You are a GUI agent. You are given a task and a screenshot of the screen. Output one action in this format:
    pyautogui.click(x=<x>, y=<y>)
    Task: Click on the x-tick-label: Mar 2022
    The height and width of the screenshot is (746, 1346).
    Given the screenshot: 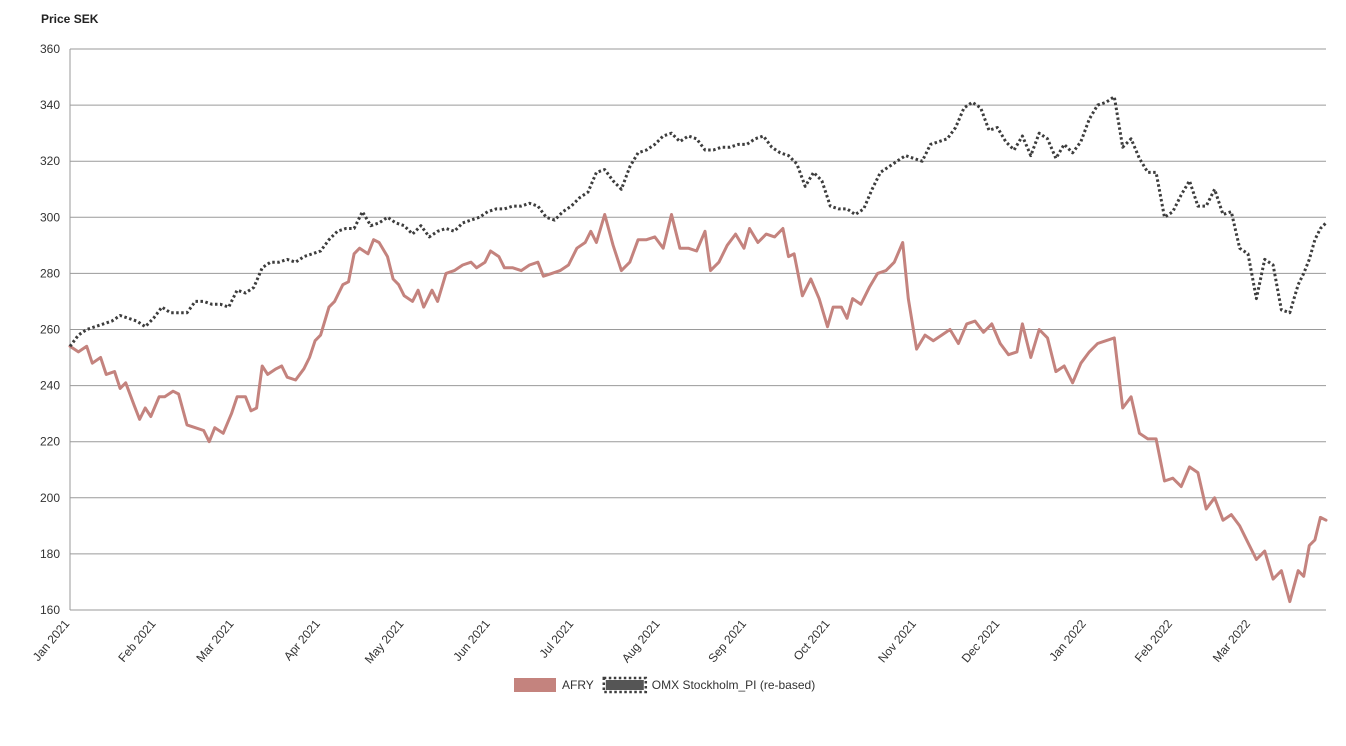 What is the action you would take?
    pyautogui.click(x=1232, y=641)
    